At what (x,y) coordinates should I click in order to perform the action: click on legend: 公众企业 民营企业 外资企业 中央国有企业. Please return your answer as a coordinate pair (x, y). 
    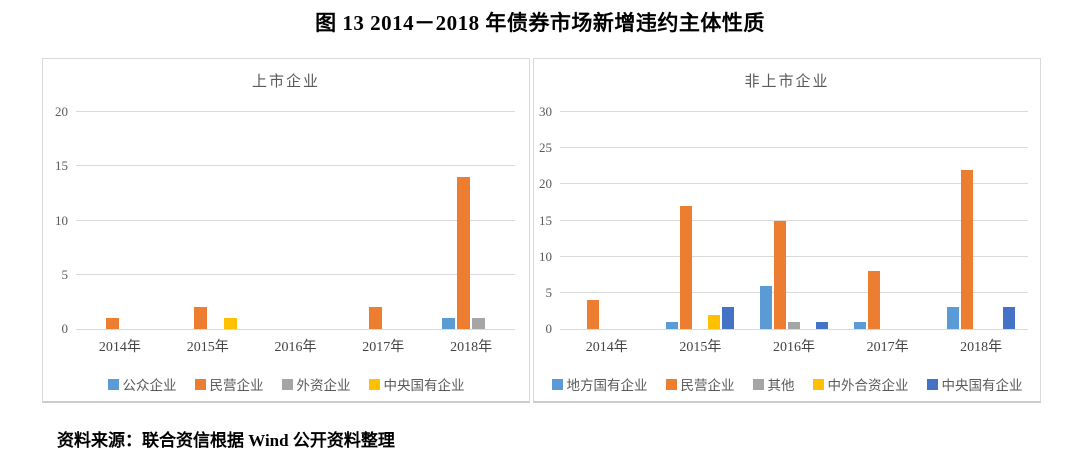
    Looking at the image, I should click on (286, 384).